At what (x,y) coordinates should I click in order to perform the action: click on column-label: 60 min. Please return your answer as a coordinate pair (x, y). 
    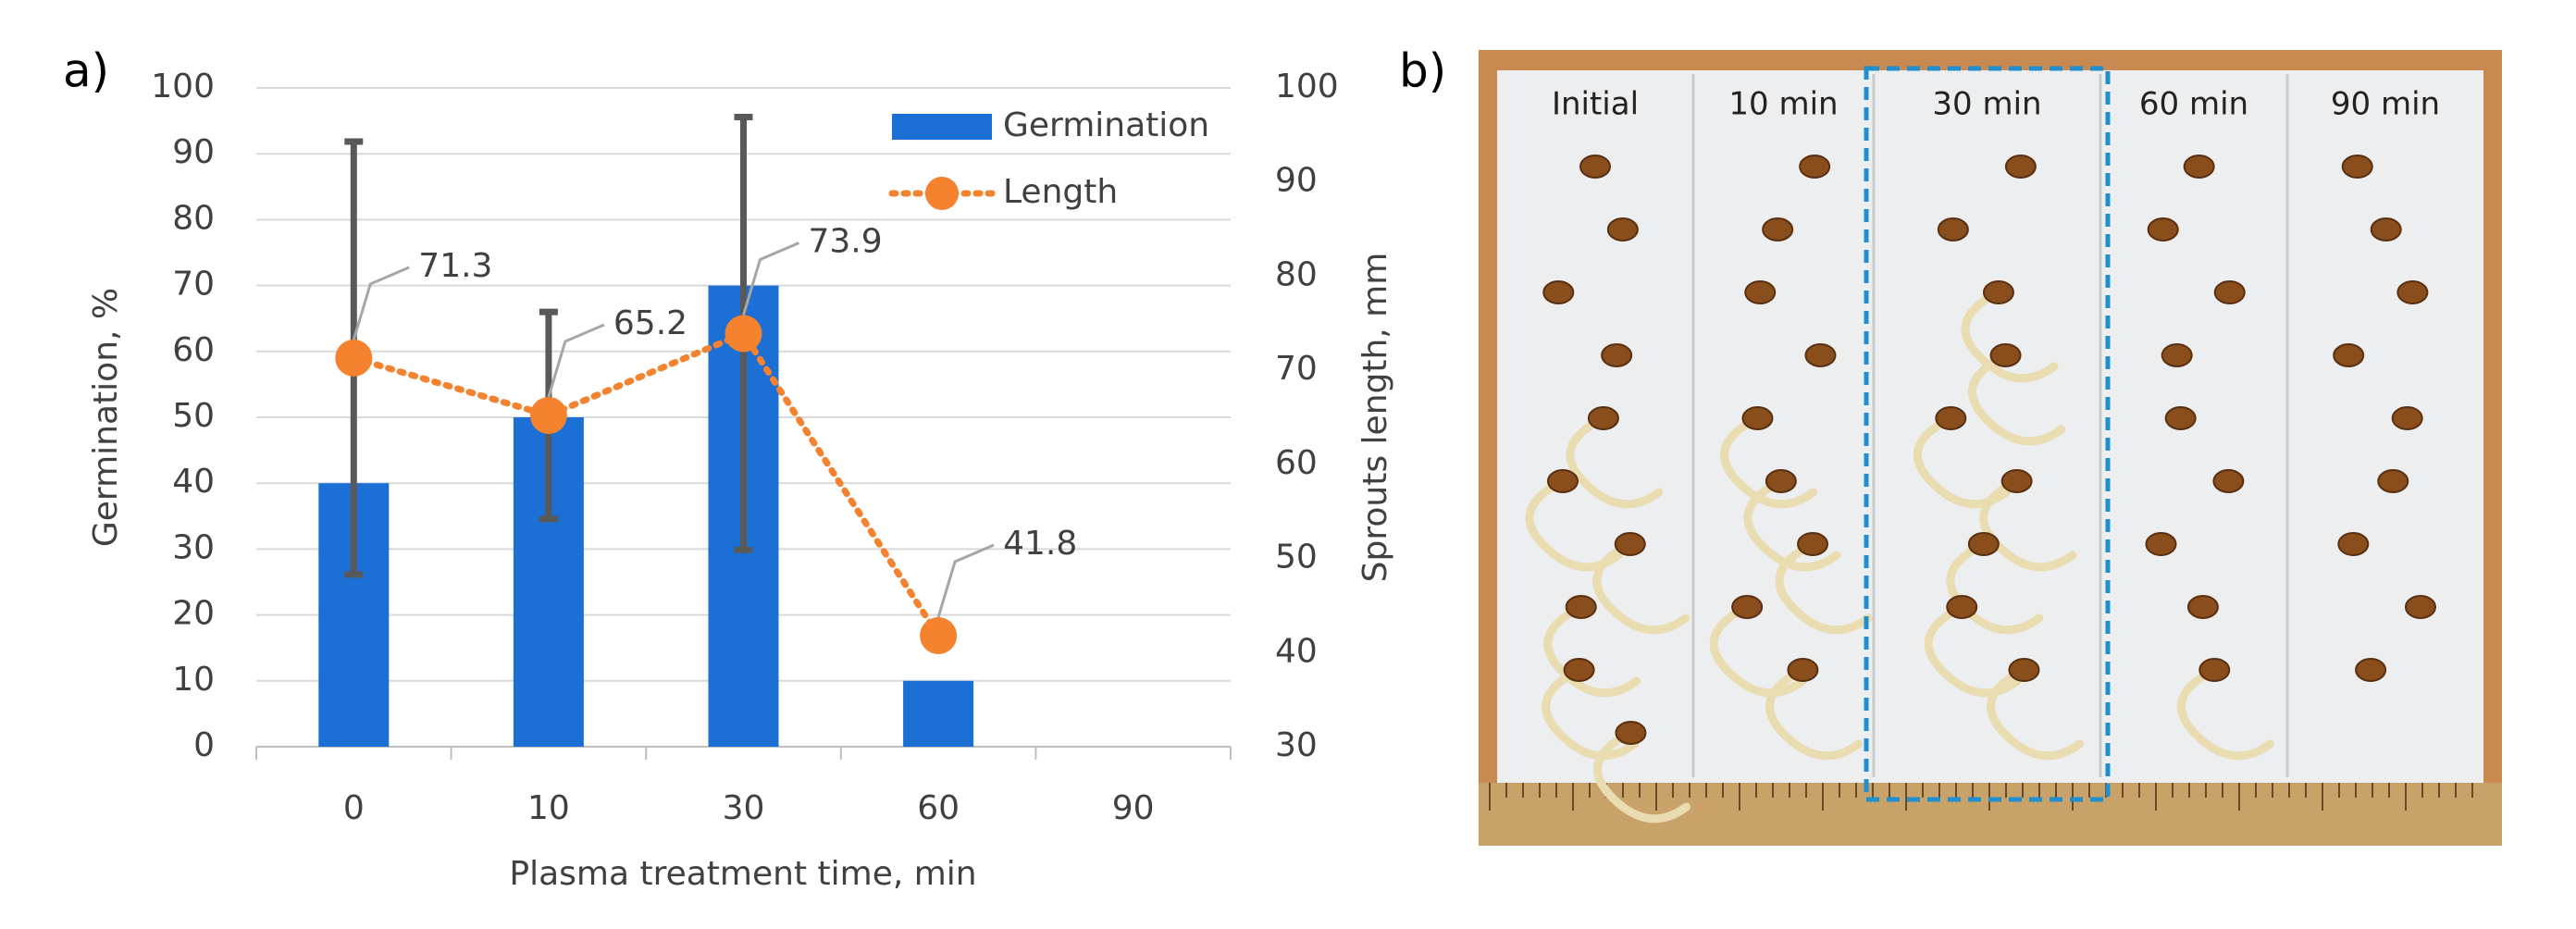
    Looking at the image, I should click on (2194, 104).